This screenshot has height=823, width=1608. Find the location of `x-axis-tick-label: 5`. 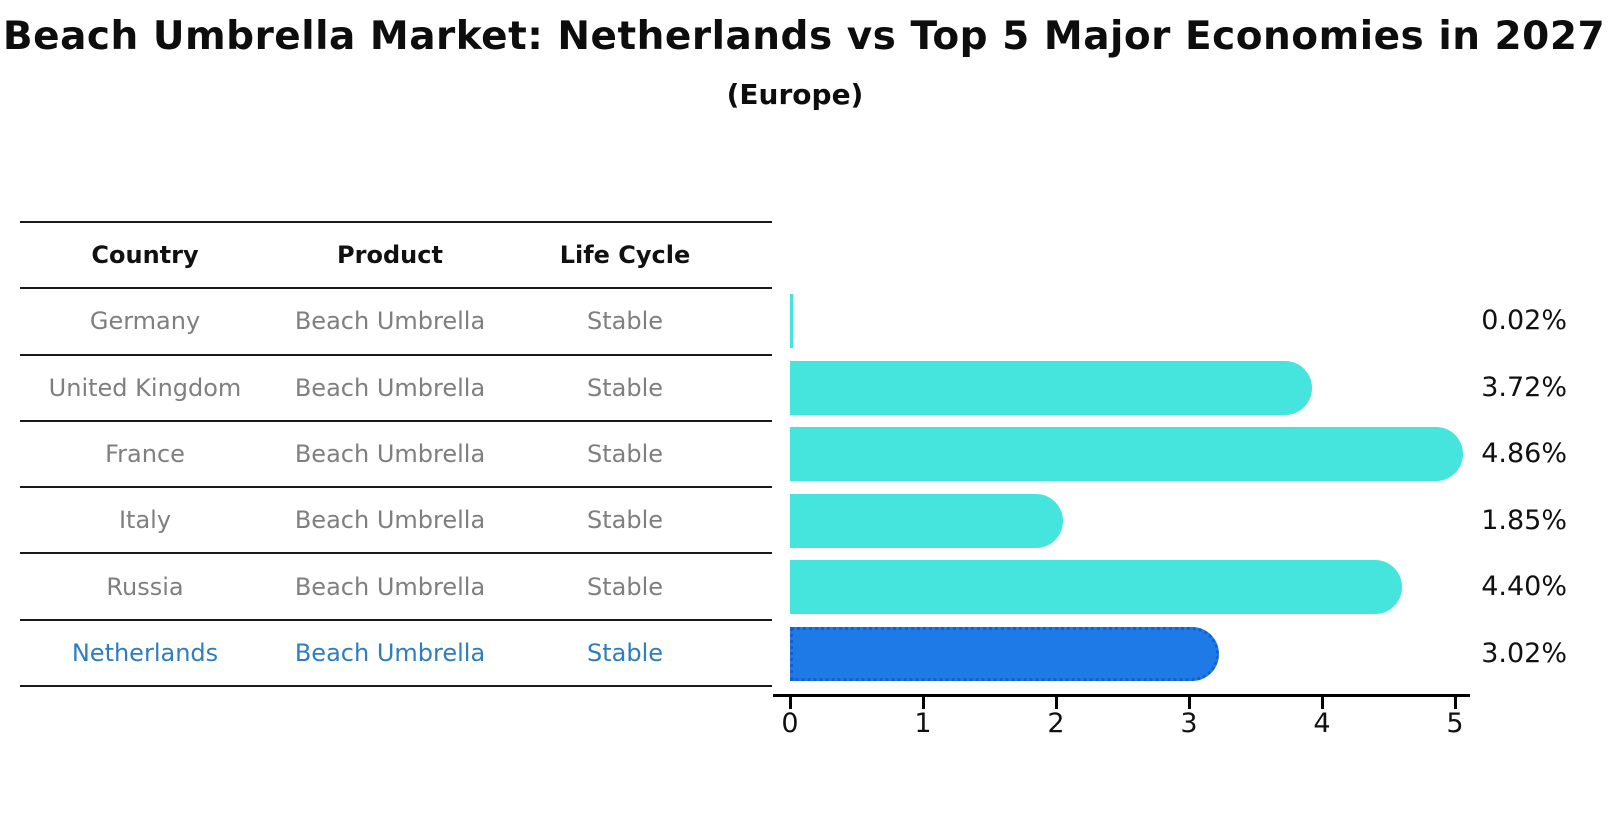

x-axis-tick-label: 5 is located at coordinates (1455, 723).